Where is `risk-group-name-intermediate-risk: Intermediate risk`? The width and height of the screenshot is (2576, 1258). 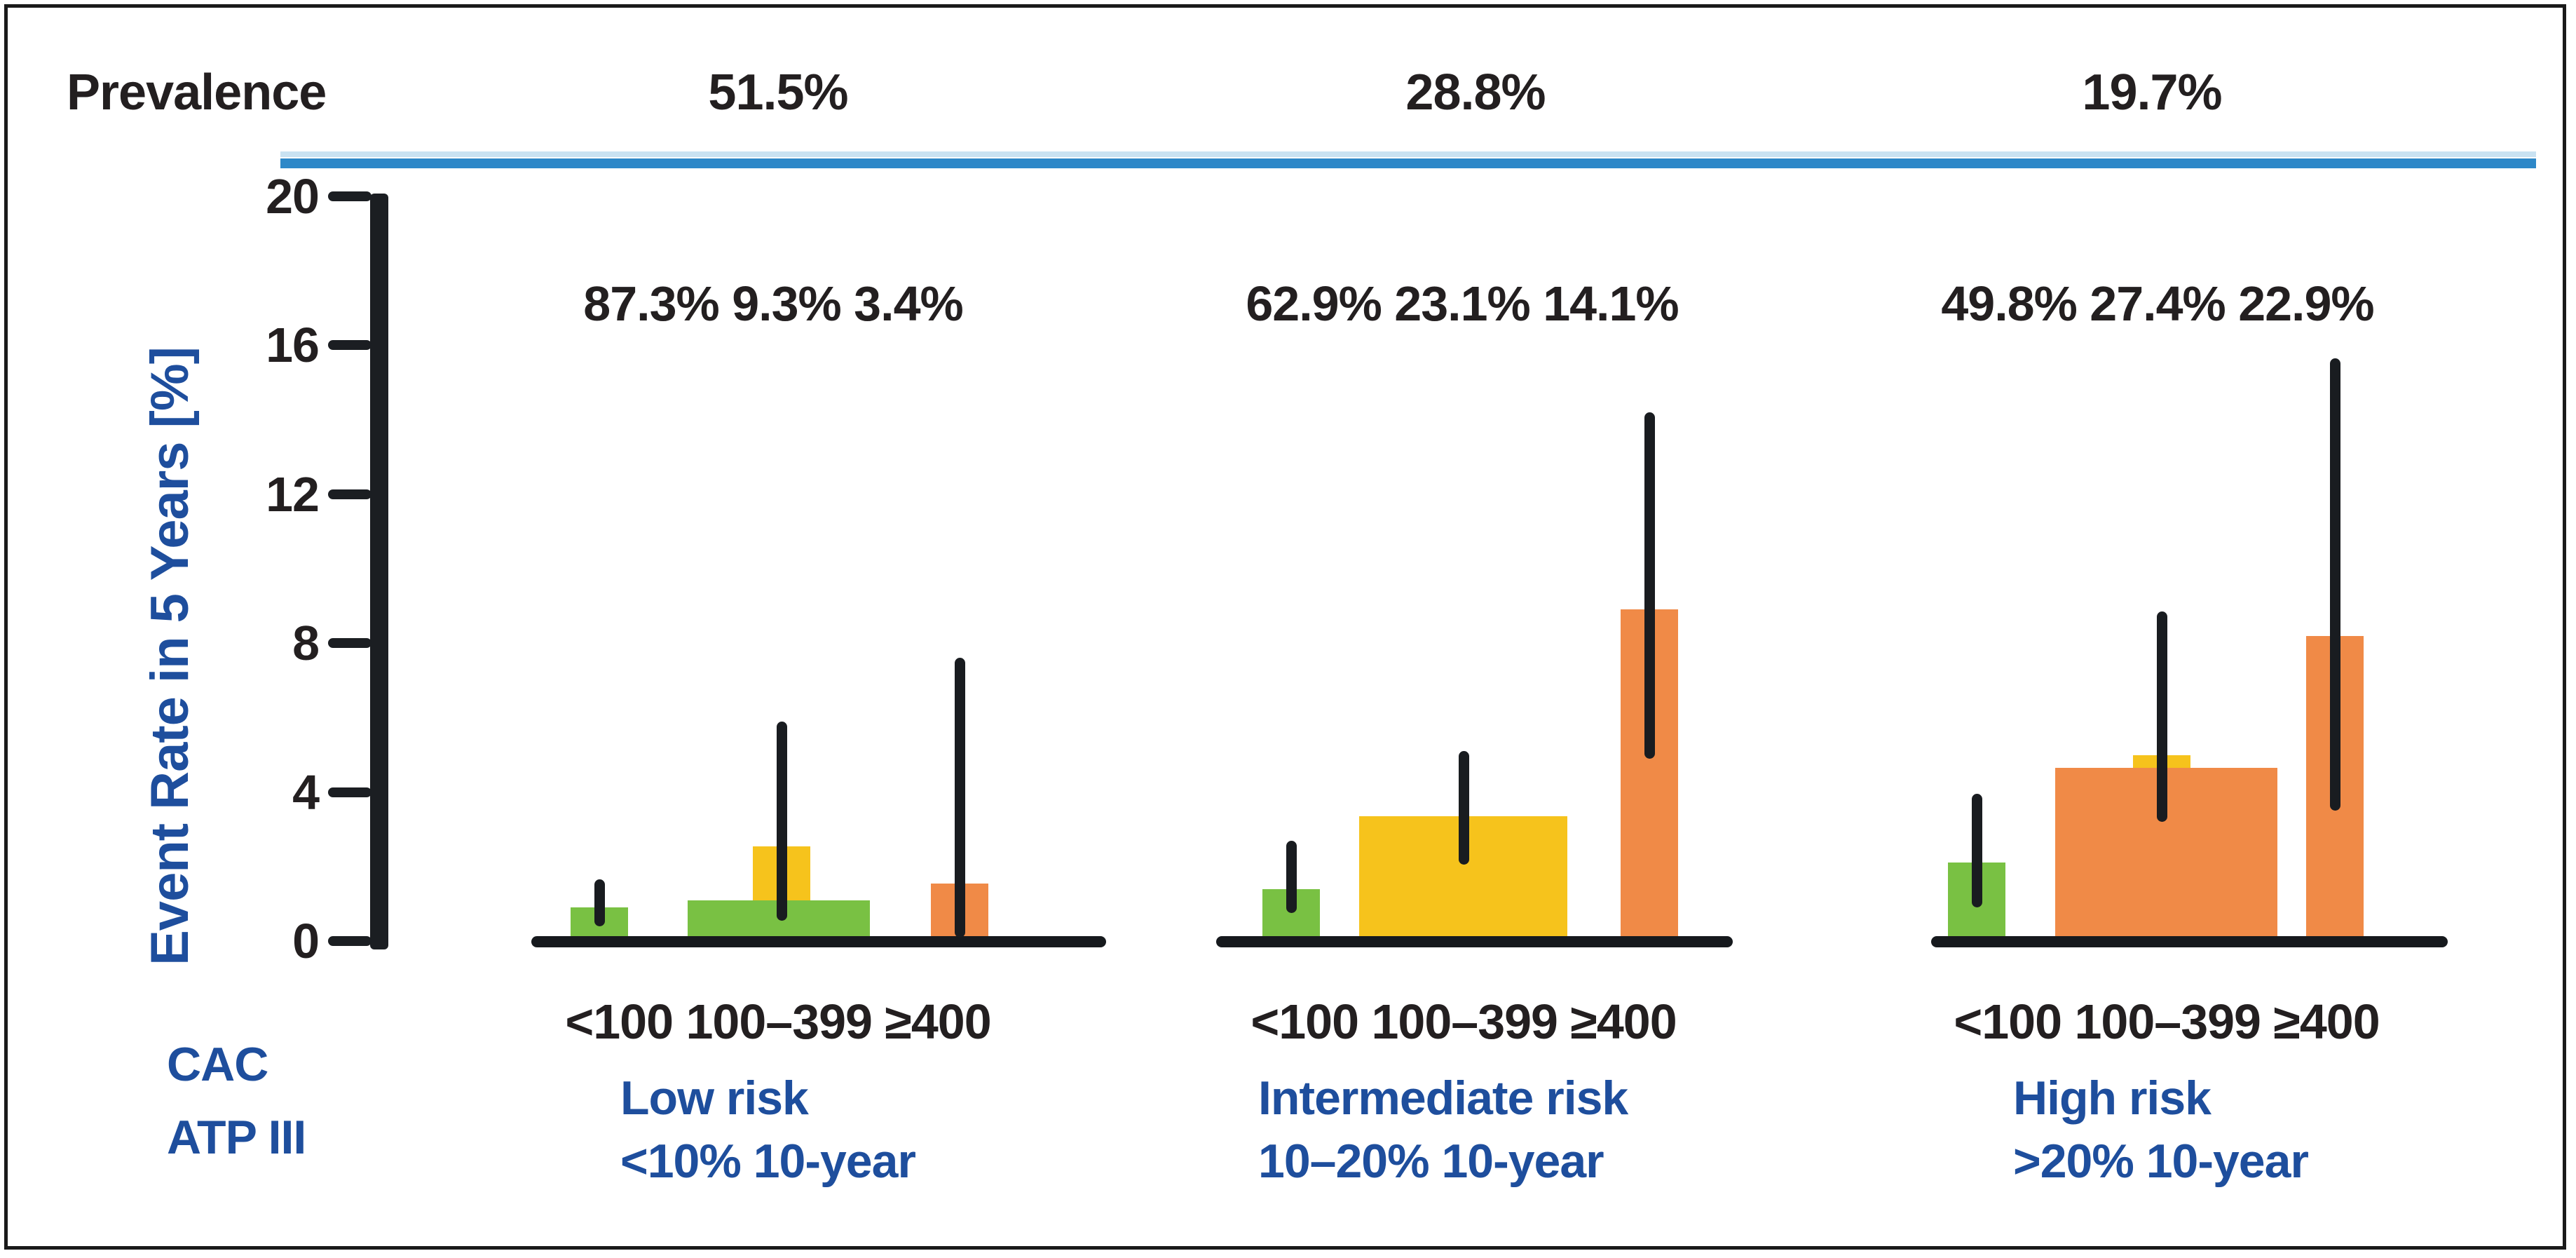
risk-group-name-intermediate-risk: Intermediate risk is located at coordinates (1443, 1098).